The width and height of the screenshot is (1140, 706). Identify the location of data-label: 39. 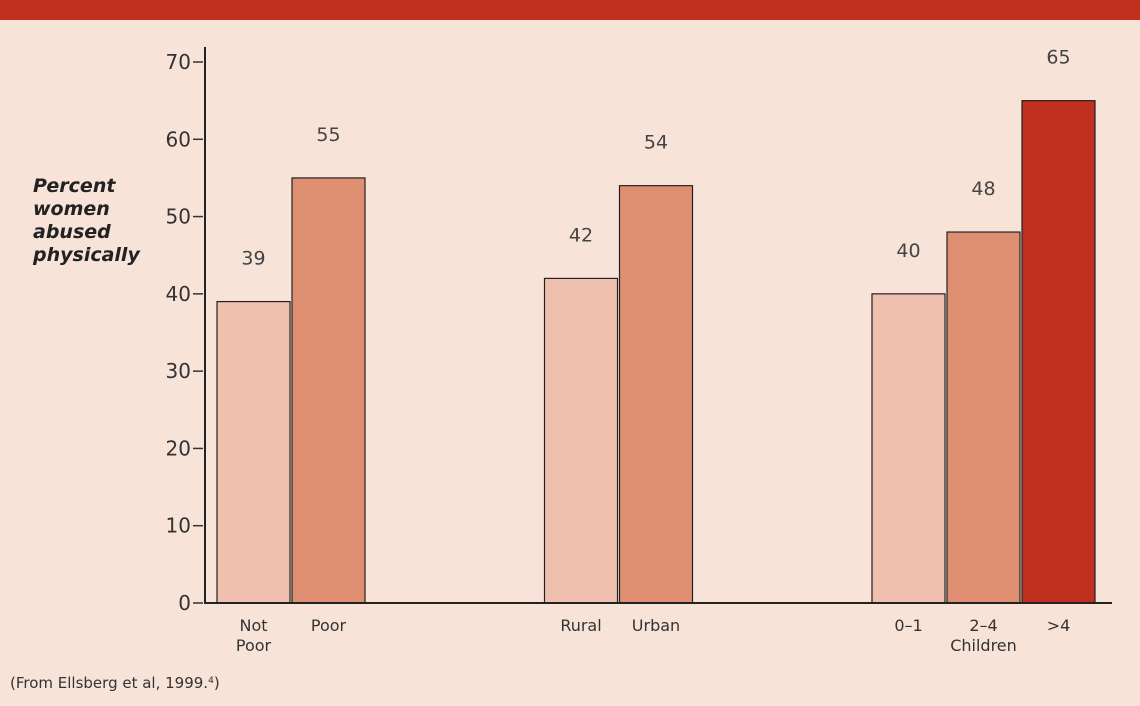
(253, 259).